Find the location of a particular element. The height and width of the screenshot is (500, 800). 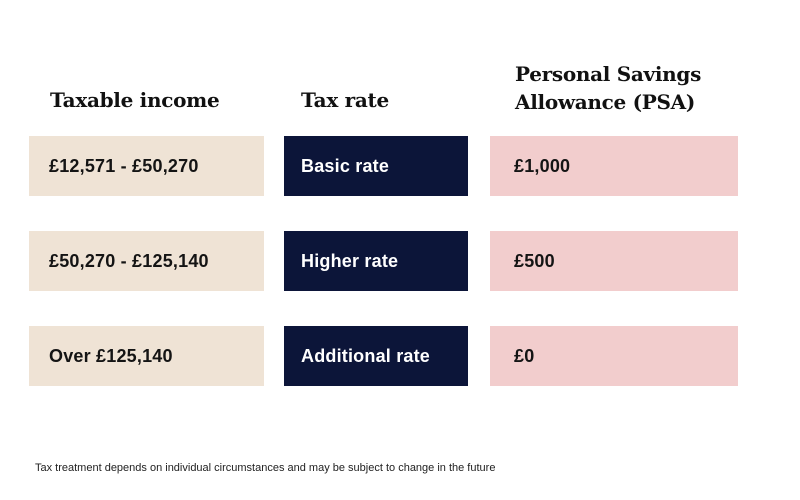

tax-rate-higher: Higher rate is located at coordinates (376, 261).